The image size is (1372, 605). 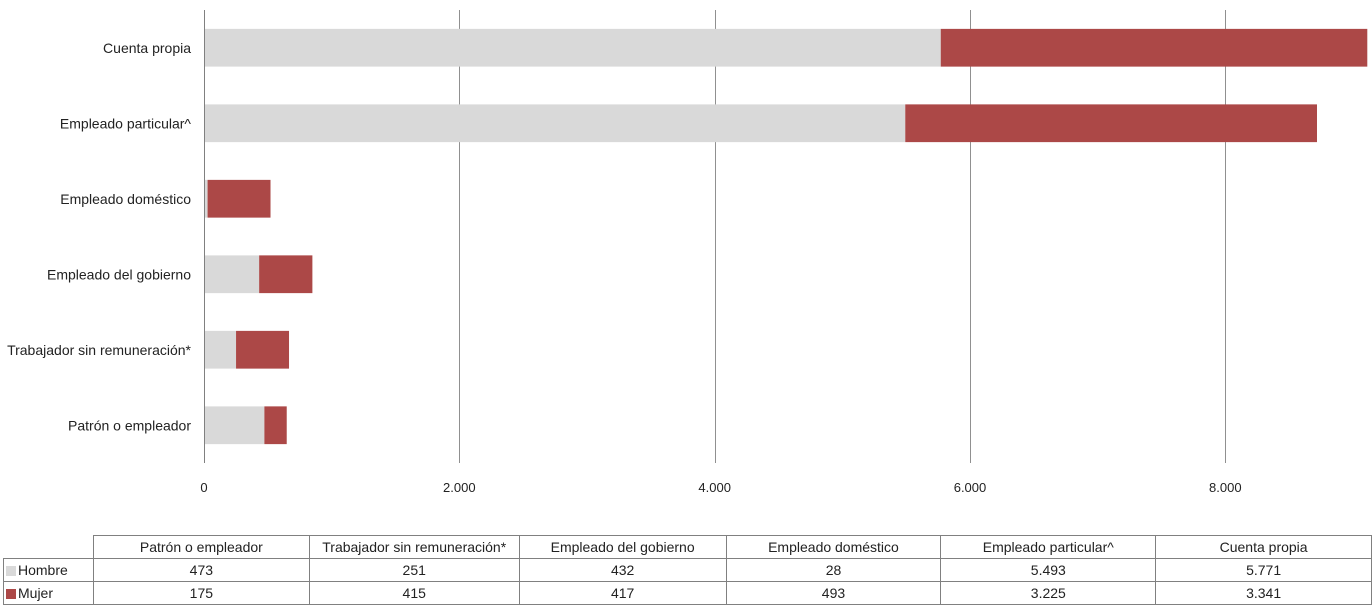 What do you see at coordinates (622, 593) in the screenshot?
I see `data-table-cell: 417` at bounding box center [622, 593].